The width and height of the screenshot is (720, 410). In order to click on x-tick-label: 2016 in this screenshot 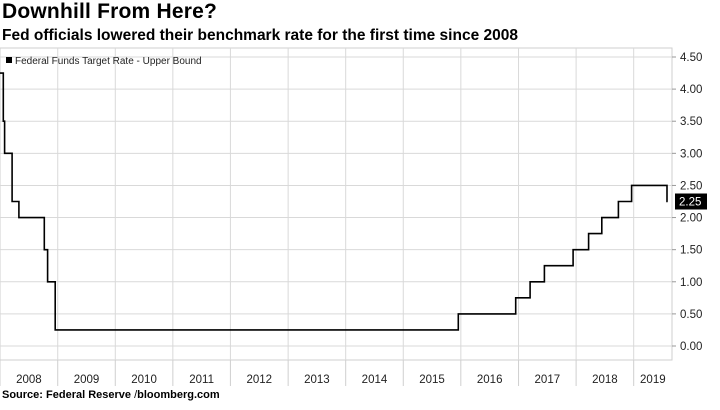, I will do `click(490, 380)`.